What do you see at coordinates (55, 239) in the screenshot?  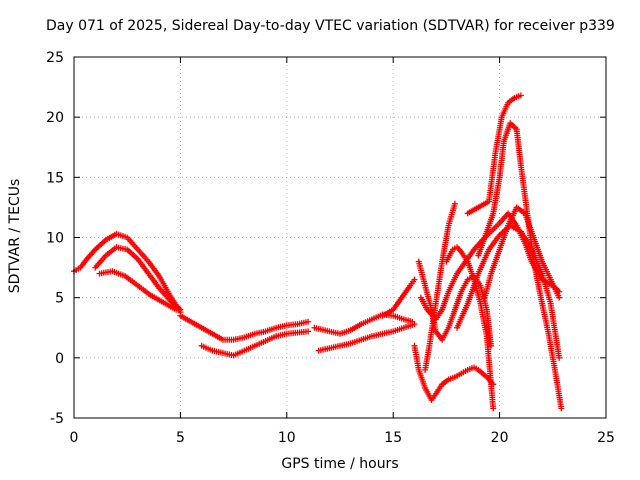 I see `y-tick-label: 10` at bounding box center [55, 239].